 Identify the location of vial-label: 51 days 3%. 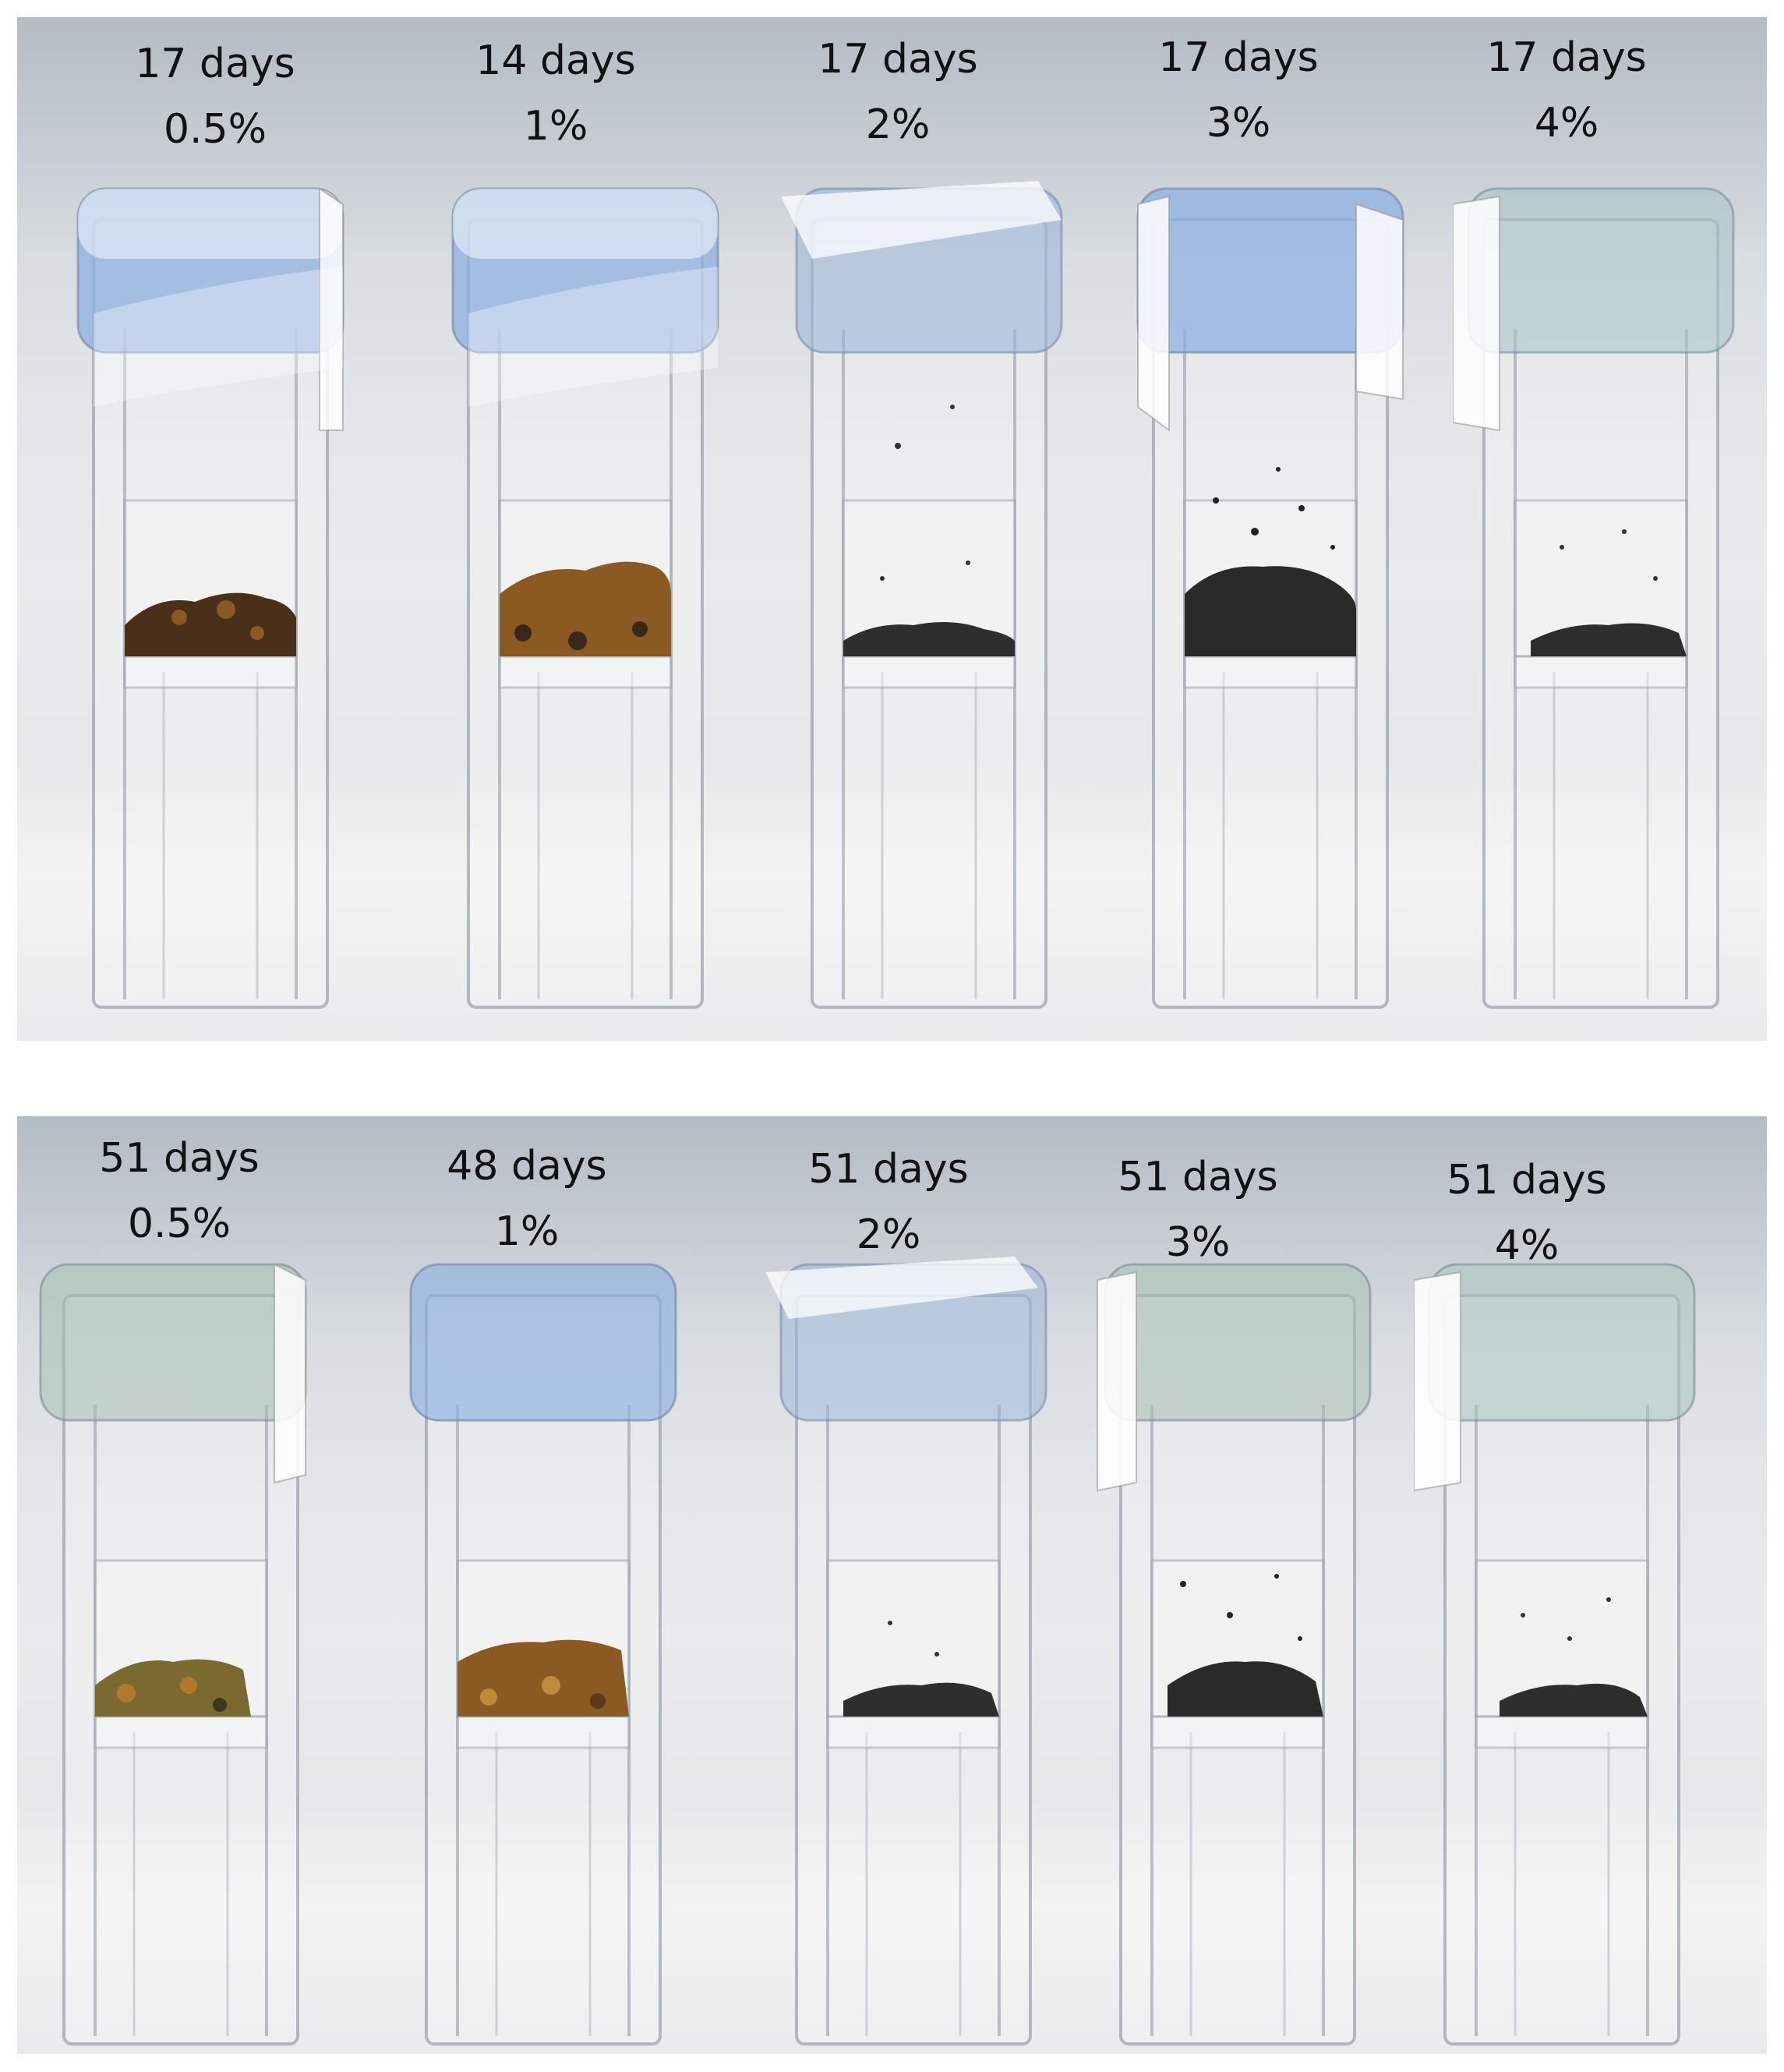
(1198, 1209).